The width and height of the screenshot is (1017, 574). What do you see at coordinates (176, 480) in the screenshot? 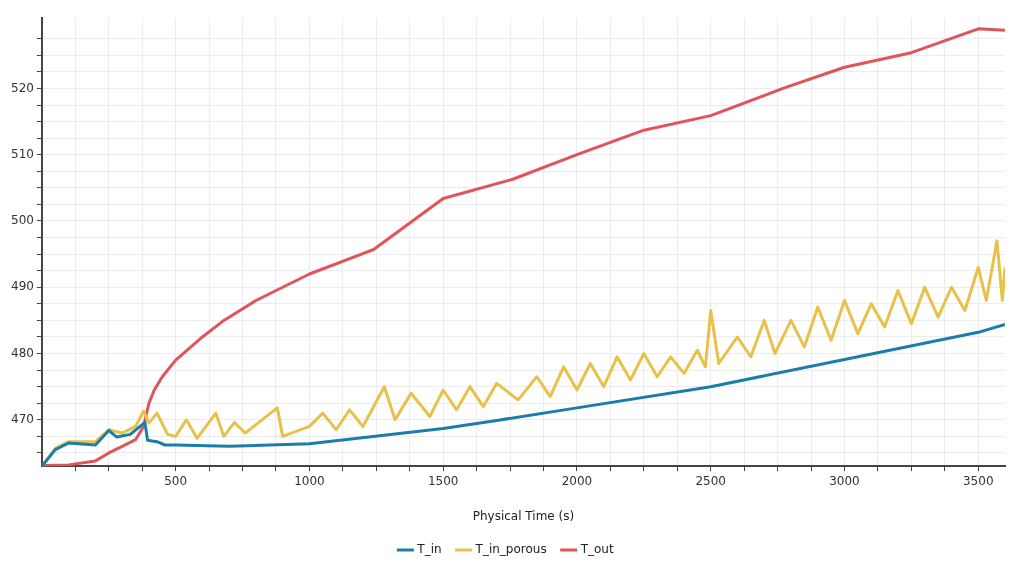
I see `x-tick-label: 500` at bounding box center [176, 480].